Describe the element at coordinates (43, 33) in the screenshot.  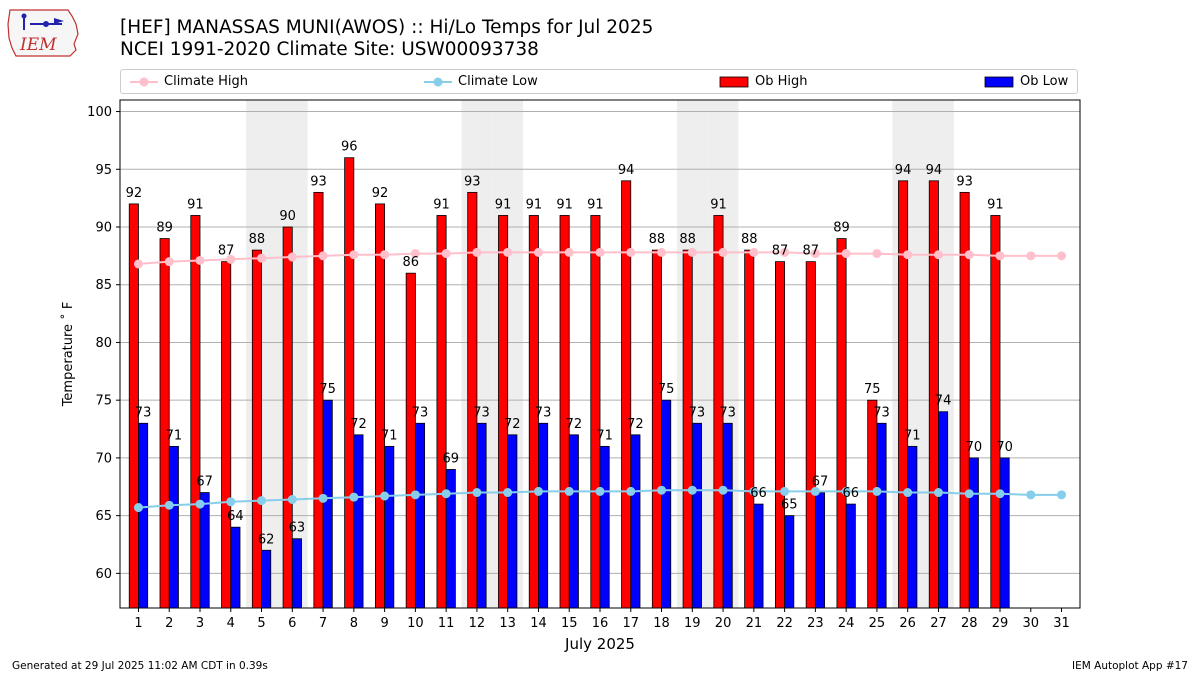
I see `iem-logo: IEM` at that location.